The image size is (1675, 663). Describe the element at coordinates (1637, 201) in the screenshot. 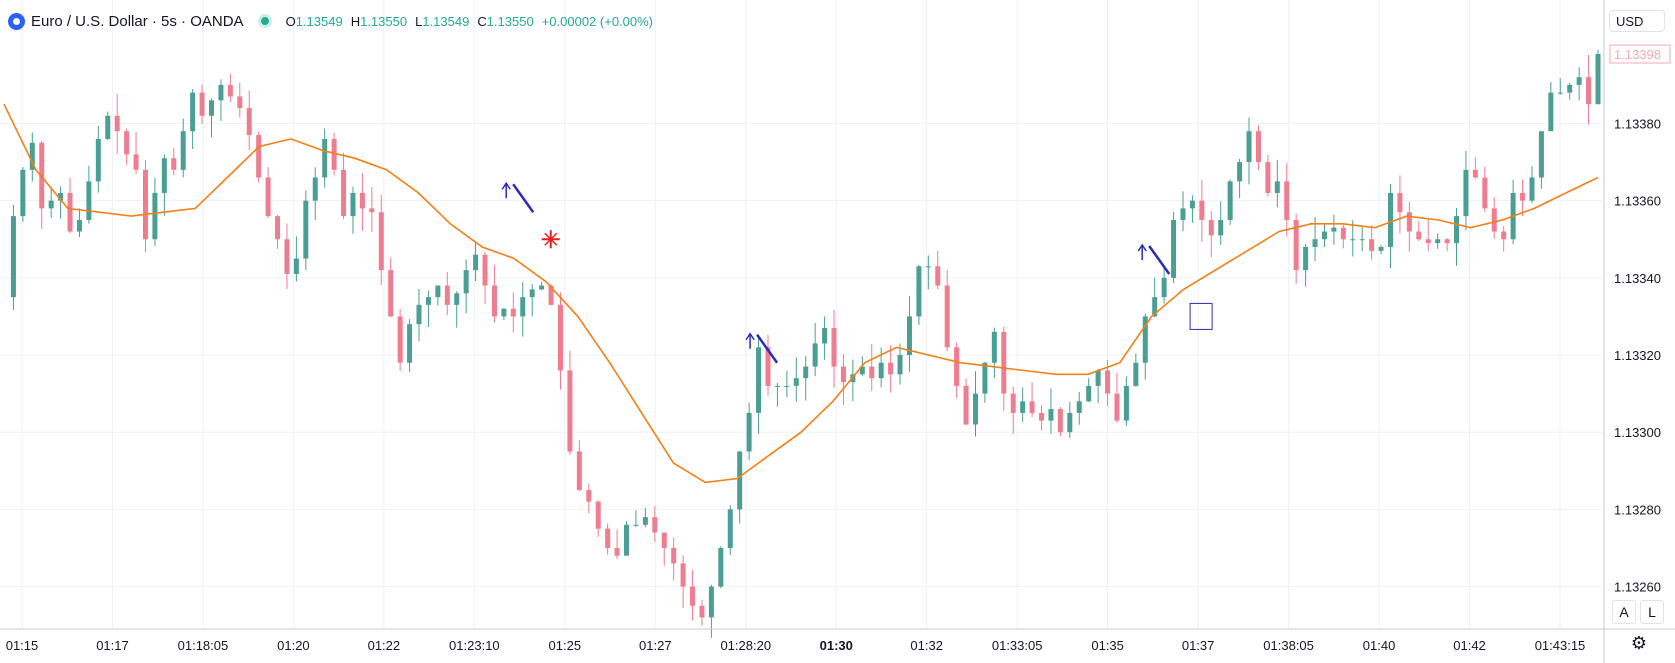

I see `y-tick-label: 1.13360` at that location.